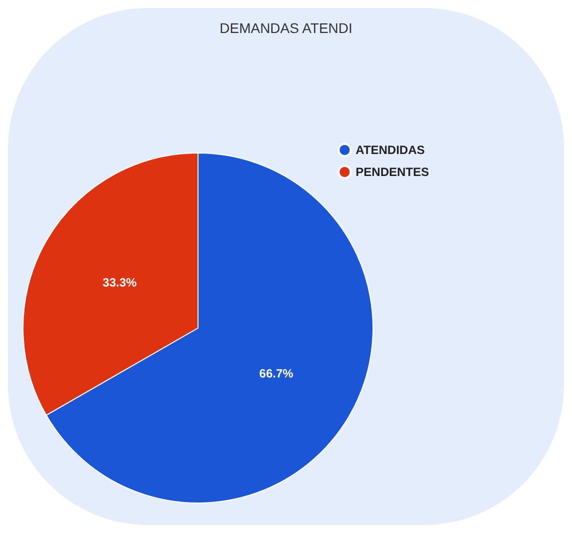  I want to click on legend-label: PENDENTES, so click(393, 172).